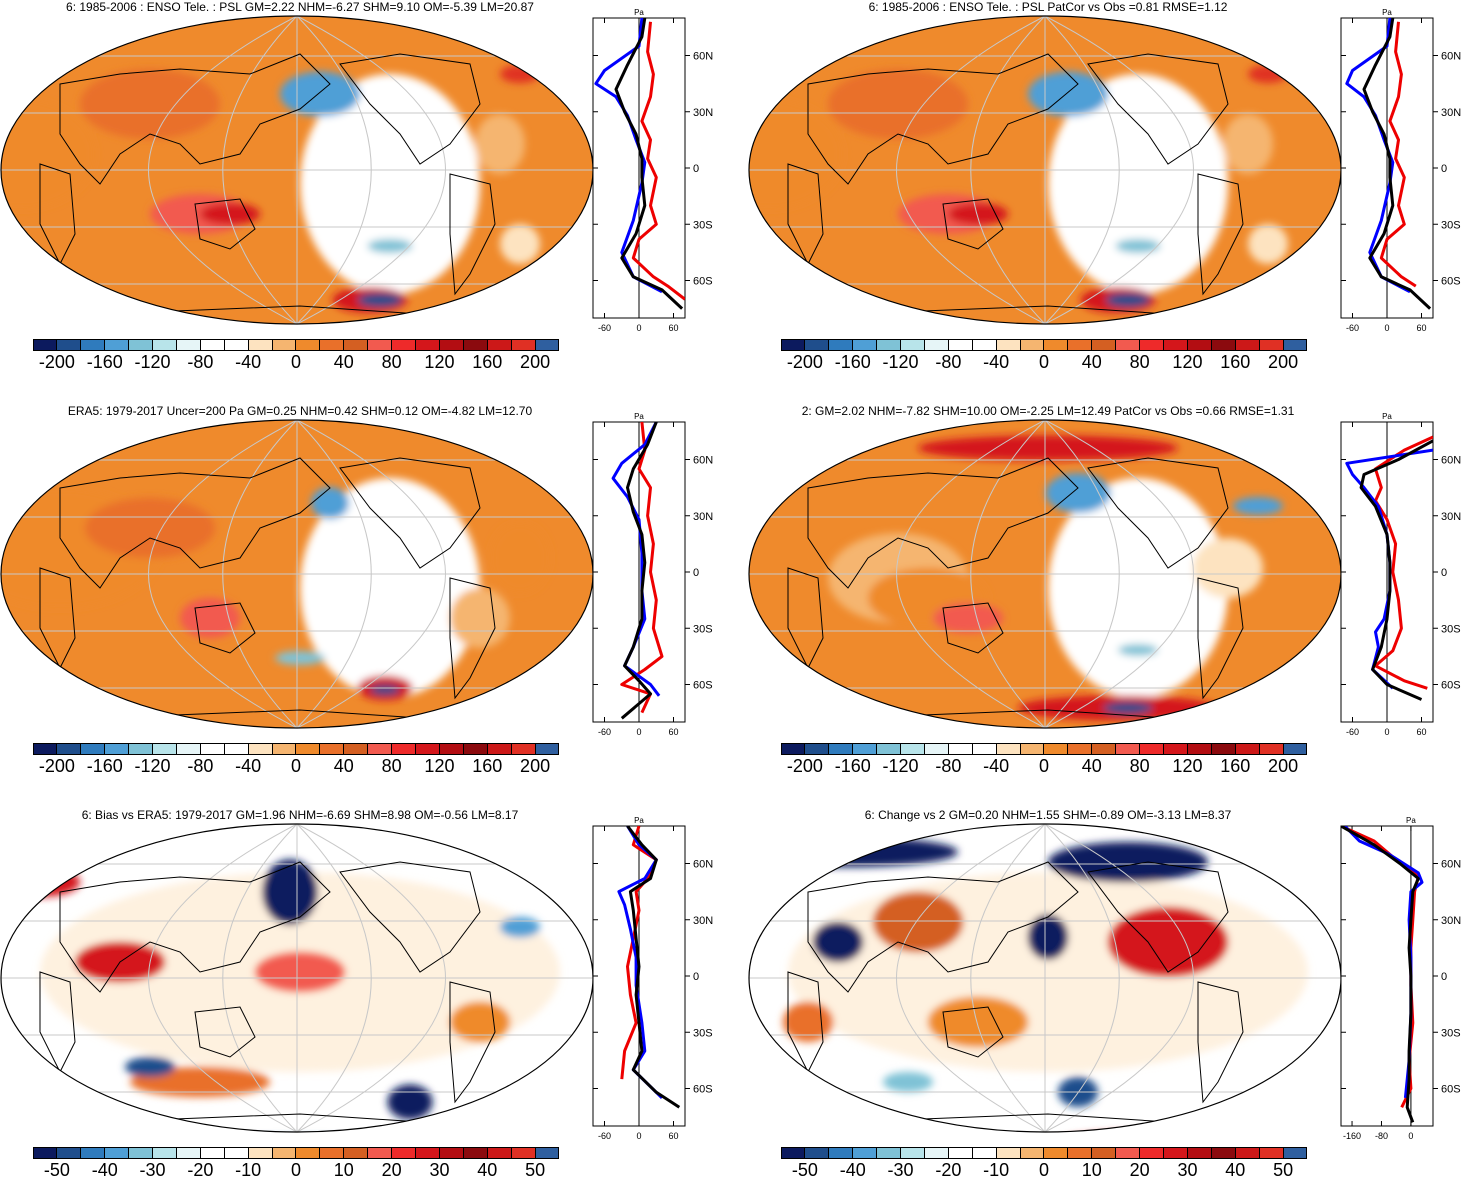 Image resolution: width=1483 pixels, height=1201 pixels. I want to click on profile-x-tick: -60, so click(1352, 328).